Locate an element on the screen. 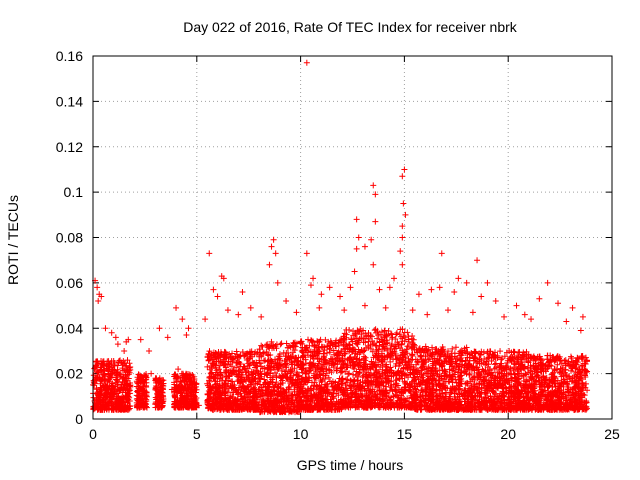 The width and height of the screenshot is (640, 480). y-tick-label: 0.04 is located at coordinates (69, 328).